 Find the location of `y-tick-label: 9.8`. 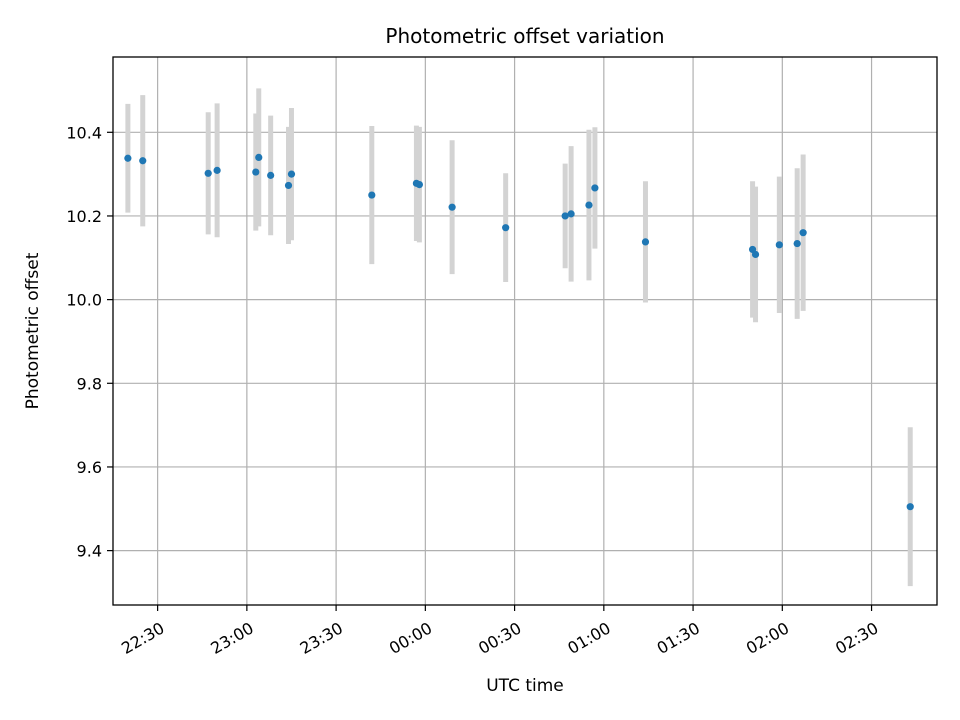

y-tick-label: 9.8 is located at coordinates (89, 383).